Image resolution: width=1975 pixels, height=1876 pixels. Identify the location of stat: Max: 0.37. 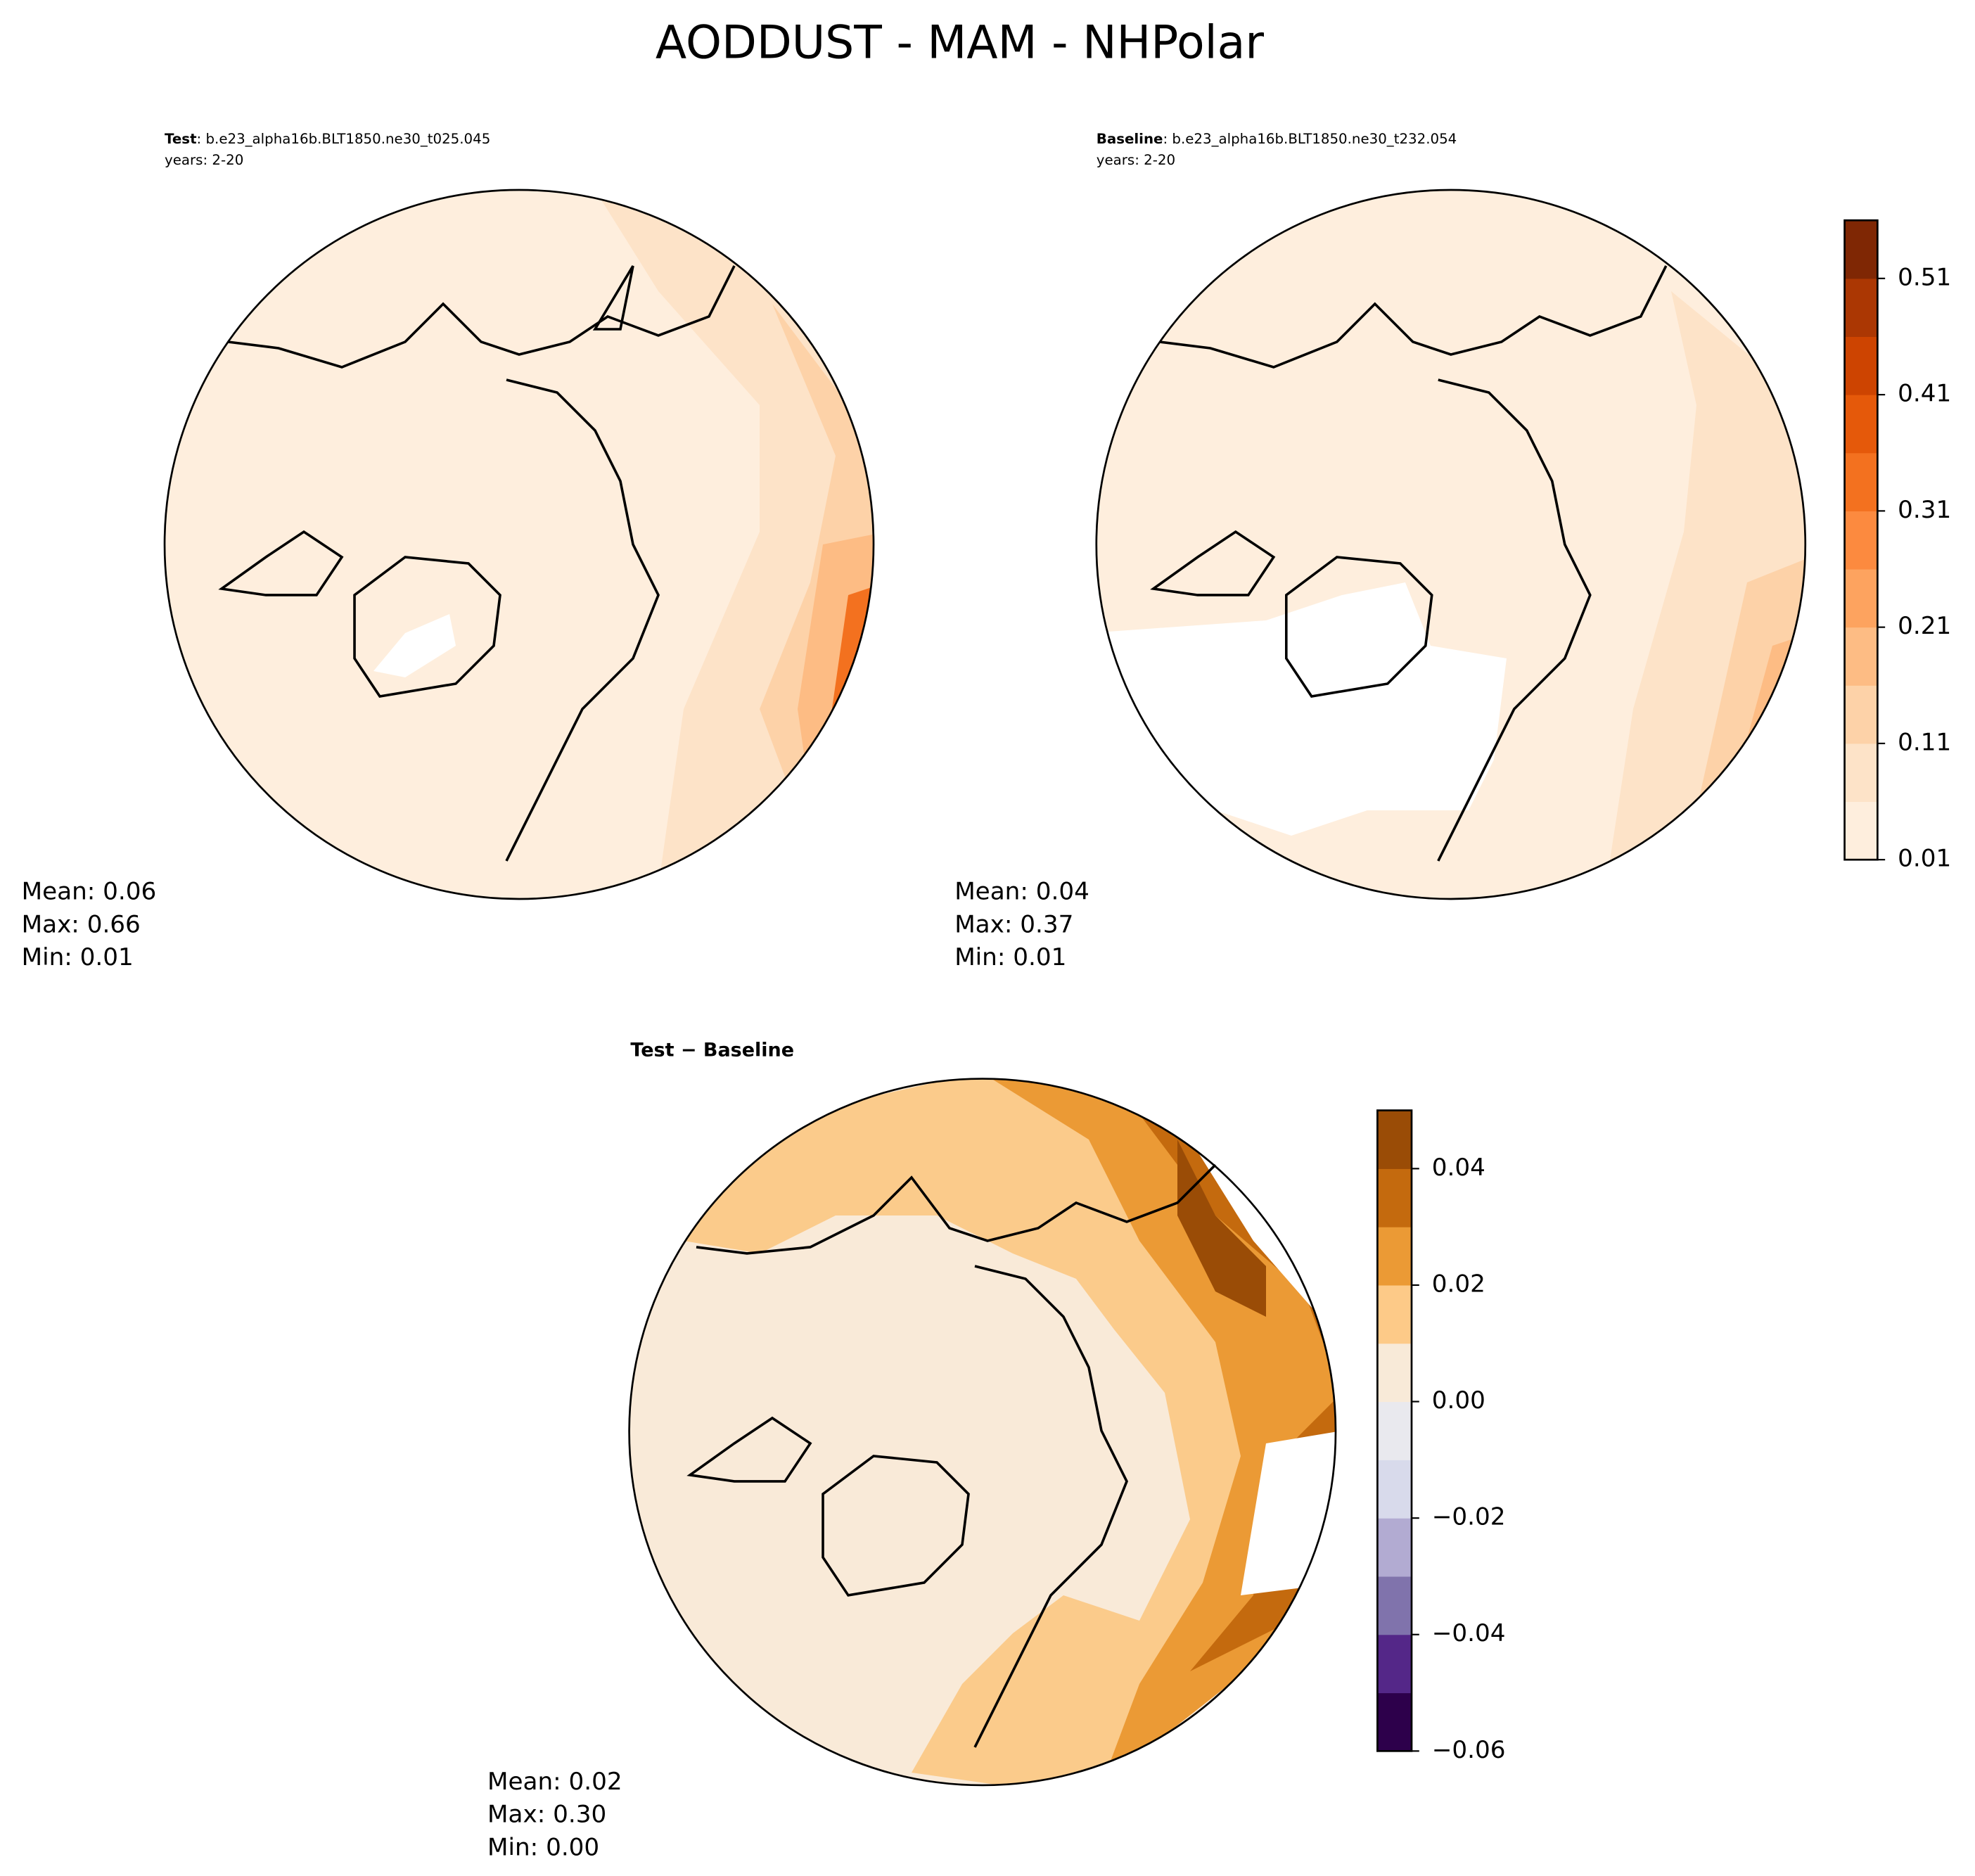
(1013, 924).